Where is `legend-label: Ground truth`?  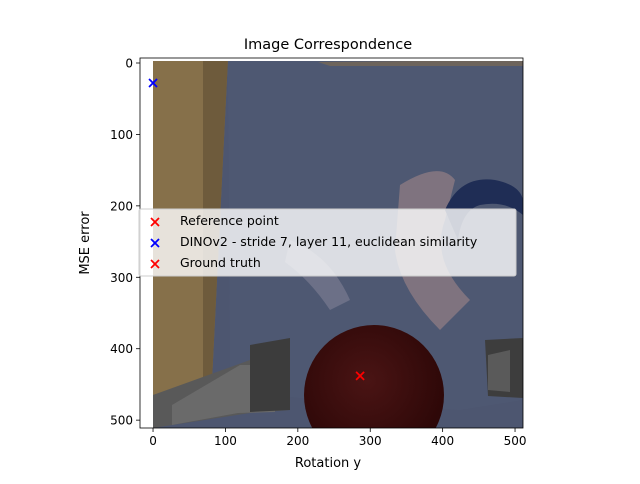
legend-label: Ground truth is located at coordinates (220, 262).